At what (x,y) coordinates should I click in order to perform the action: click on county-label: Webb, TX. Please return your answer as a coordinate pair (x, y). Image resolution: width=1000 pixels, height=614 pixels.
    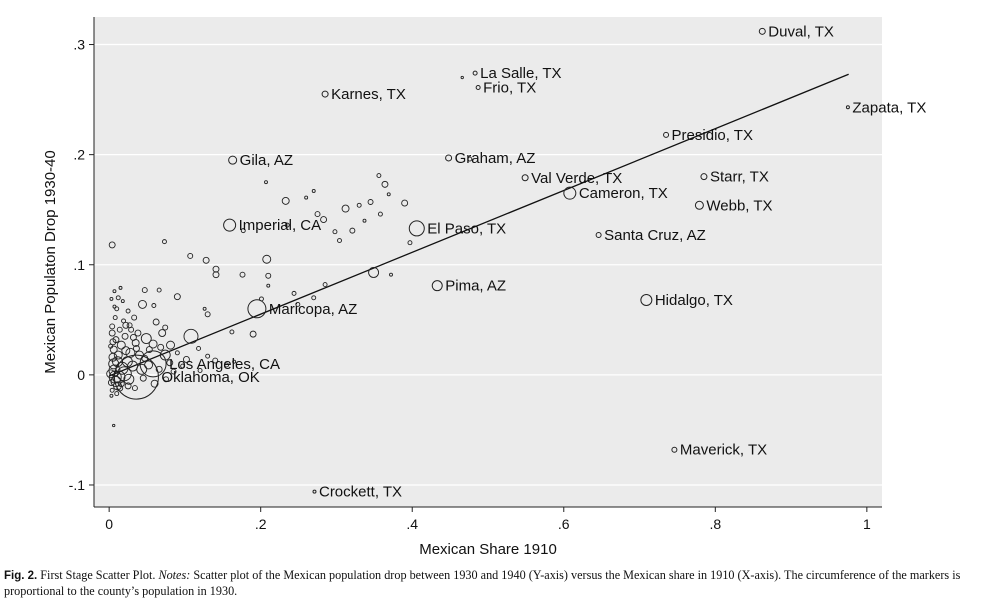
    Looking at the image, I should click on (739, 205).